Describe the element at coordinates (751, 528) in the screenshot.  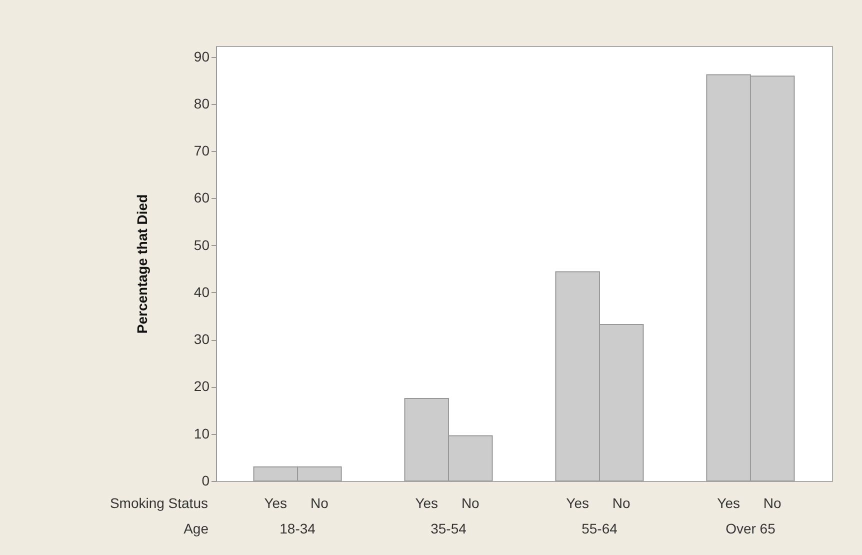
I see `x-tick-label: Over 65` at that location.